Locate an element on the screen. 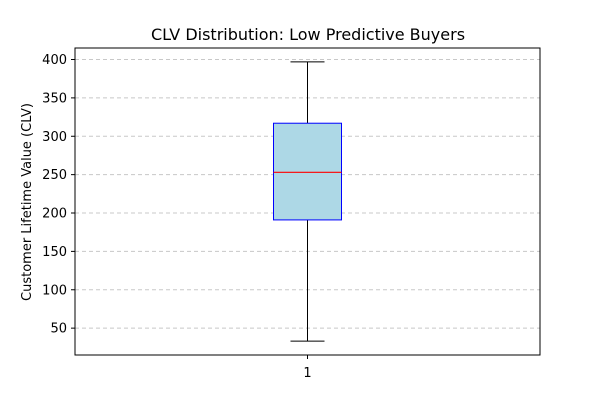 This screenshot has width=600, height=400. box-series is located at coordinates (307, 201).